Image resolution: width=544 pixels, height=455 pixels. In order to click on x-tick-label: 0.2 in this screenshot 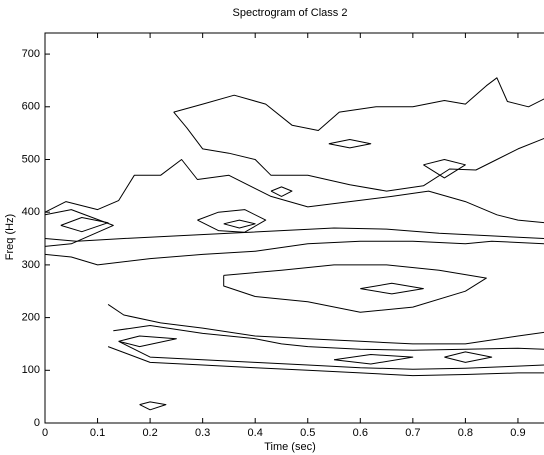, I will do `click(149, 433)`.